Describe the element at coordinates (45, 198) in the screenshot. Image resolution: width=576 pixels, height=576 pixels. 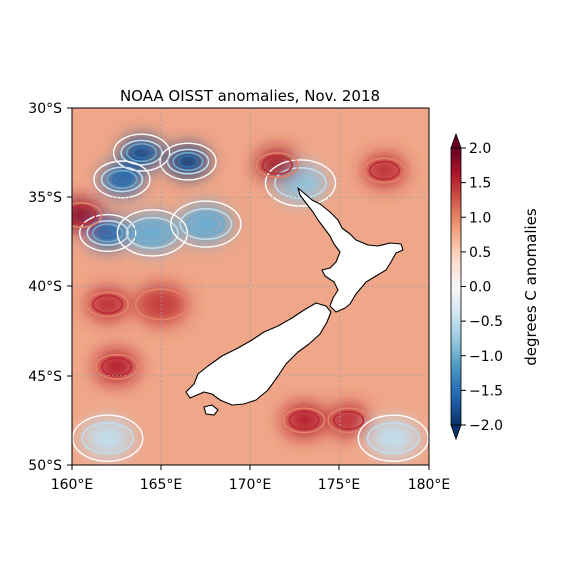
I see `y-tick-label: 35°S` at that location.